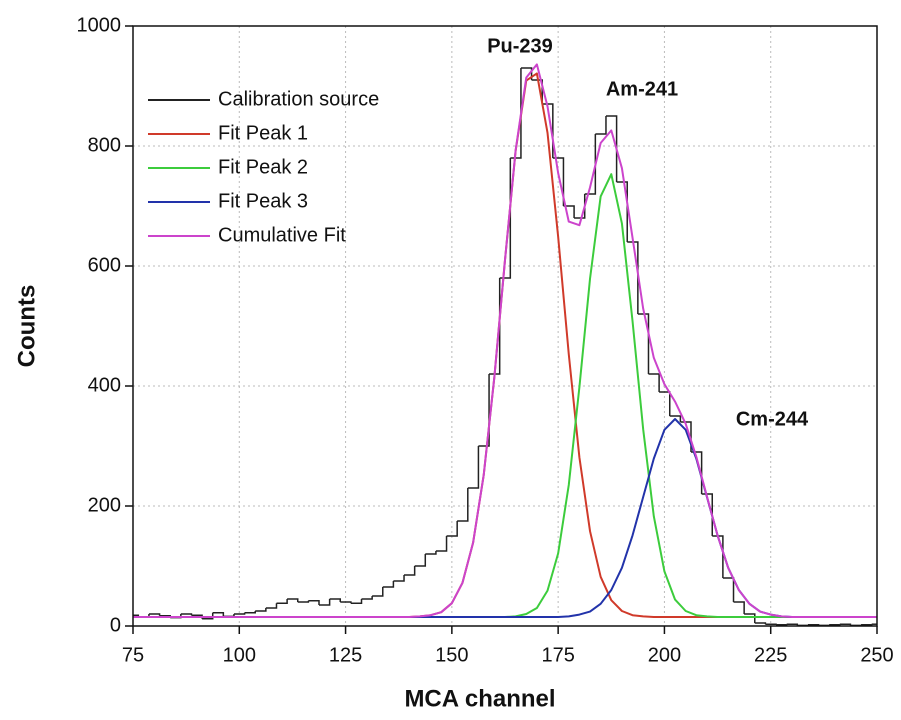  Describe the element at coordinates (345, 655) in the screenshot. I see `x-tick-label: 125` at that location.